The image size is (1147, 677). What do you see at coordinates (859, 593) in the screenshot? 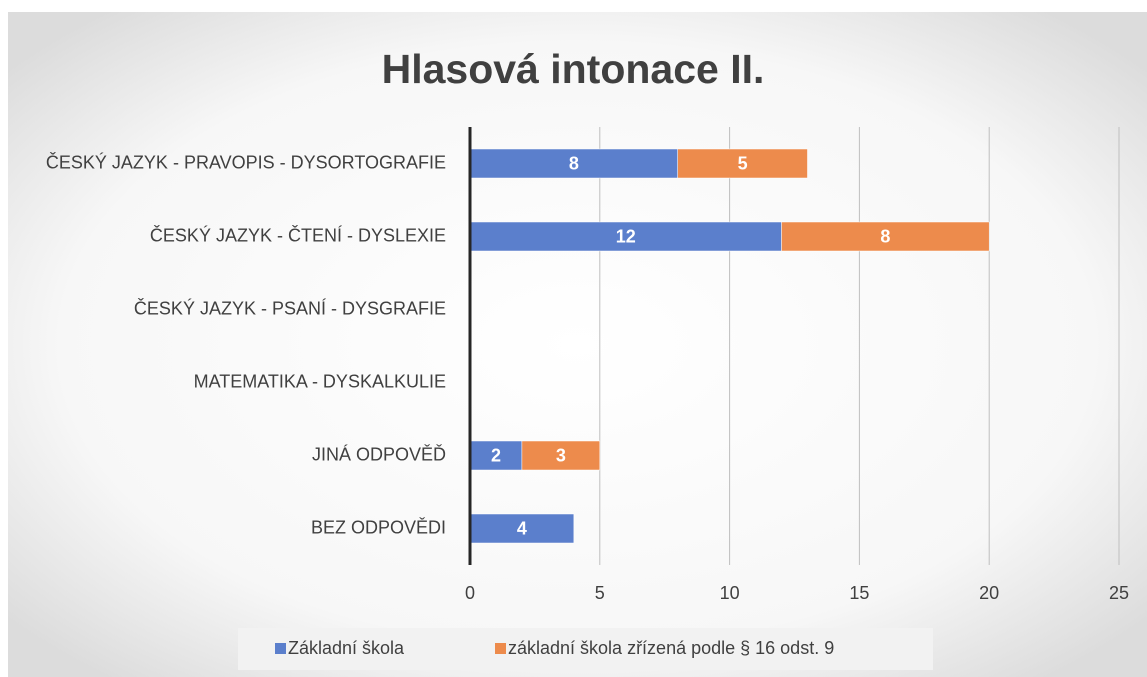
I see `x-tick-label: 15` at bounding box center [859, 593].